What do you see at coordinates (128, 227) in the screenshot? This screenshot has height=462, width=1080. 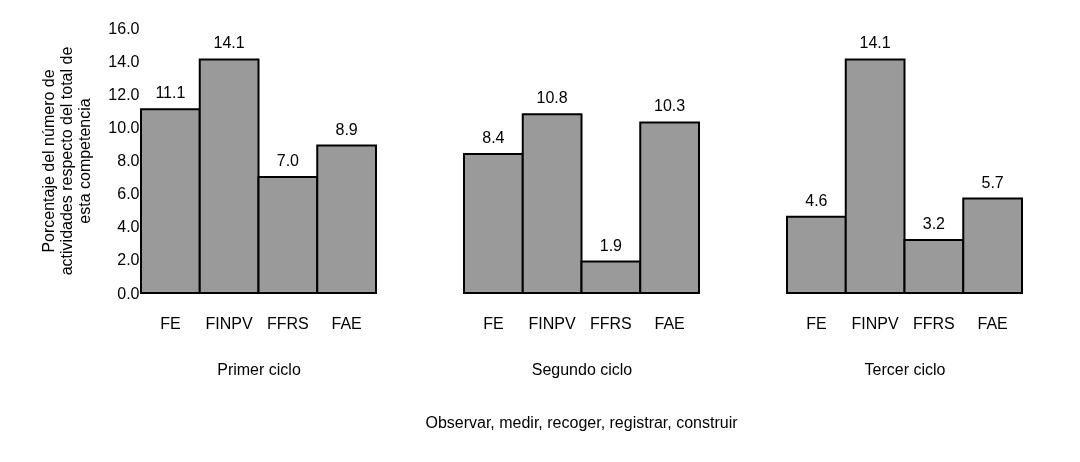 I see `y-tick-label: 4.0` at bounding box center [128, 227].